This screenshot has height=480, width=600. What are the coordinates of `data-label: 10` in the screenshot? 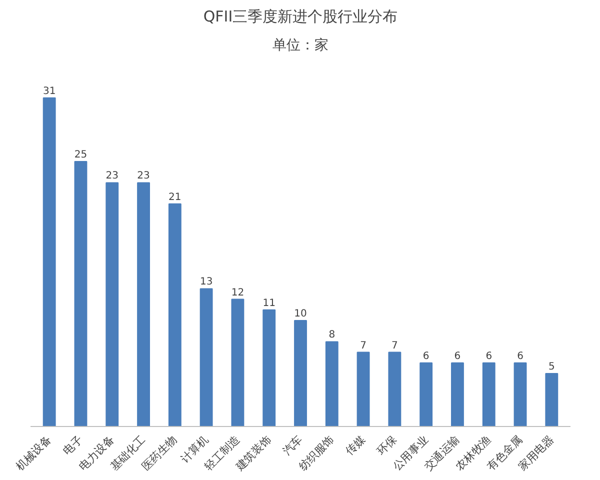 It's located at (300, 314).